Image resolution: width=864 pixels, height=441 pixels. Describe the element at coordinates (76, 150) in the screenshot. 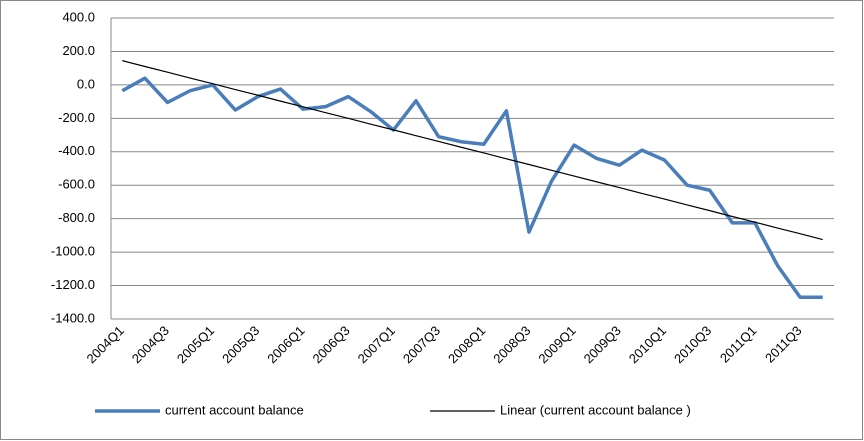

I see `y-tick-label: -400.0` at that location.